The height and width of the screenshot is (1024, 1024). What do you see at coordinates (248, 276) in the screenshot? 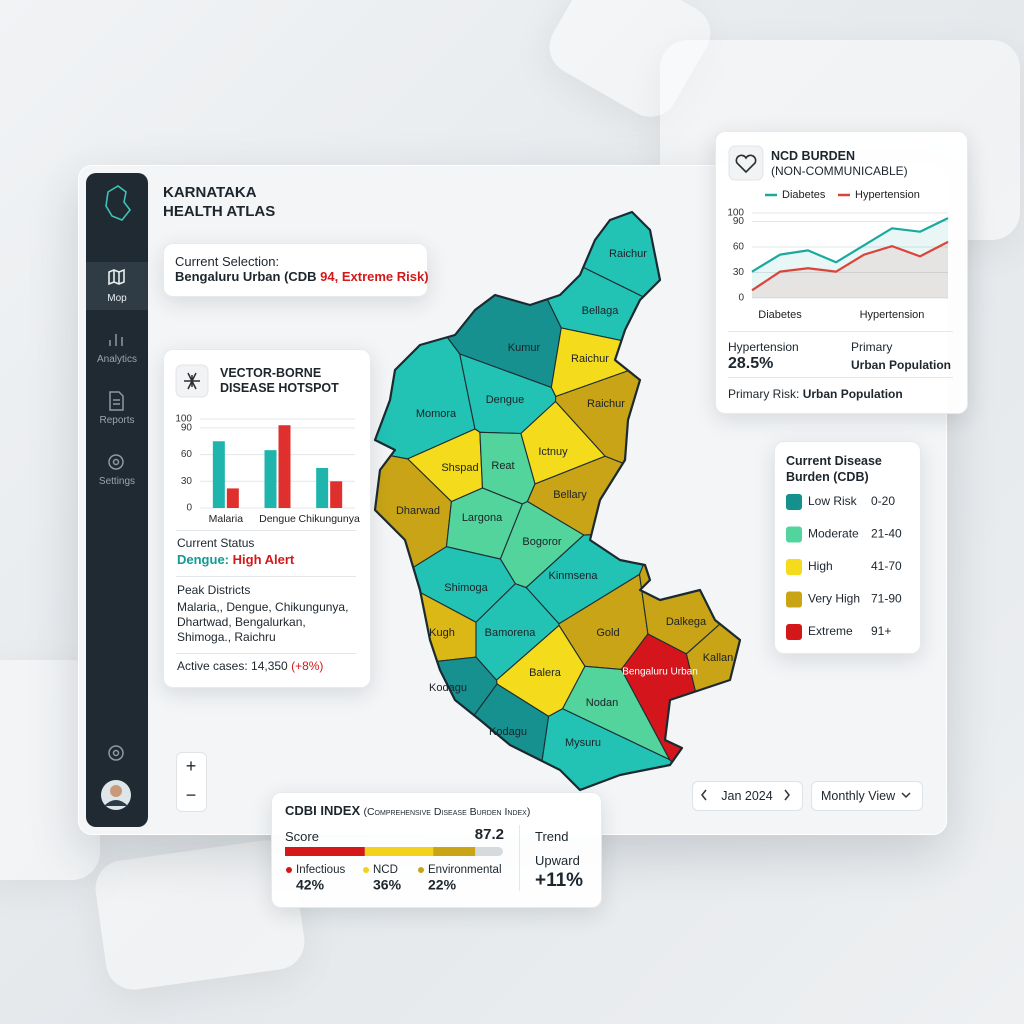
I see `selection-district: Bengaluru Urban (CDB` at bounding box center [248, 276].